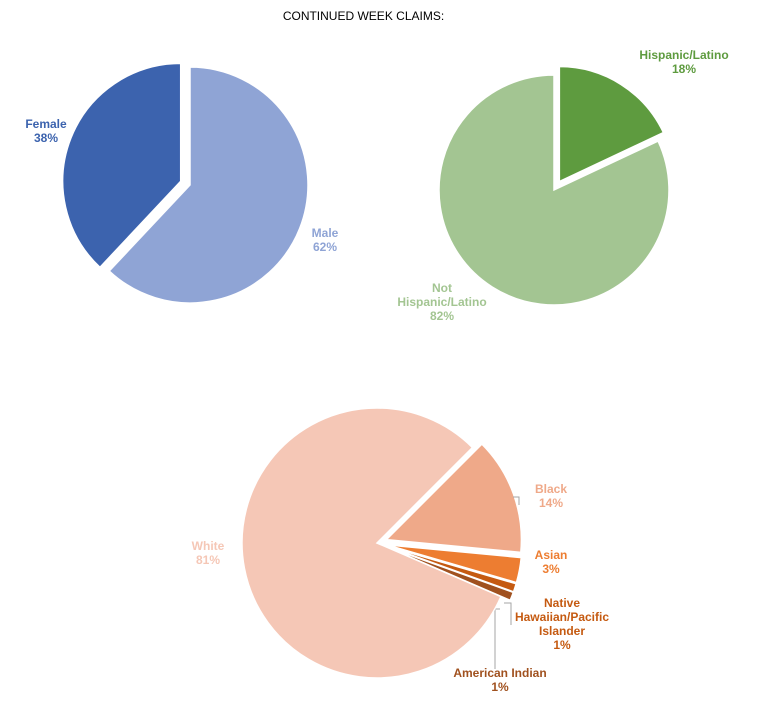 This screenshot has height=708, width=759. I want to click on pie-slice-asian, so click(454, 564).